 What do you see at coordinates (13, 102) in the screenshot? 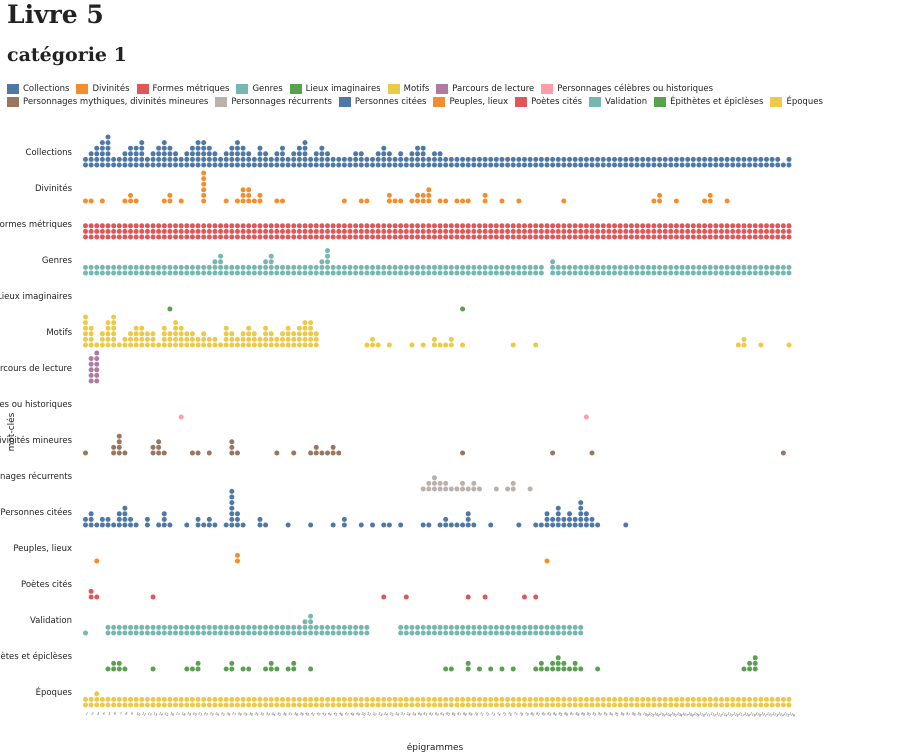
I see `legend-swatch` at bounding box center [13, 102].